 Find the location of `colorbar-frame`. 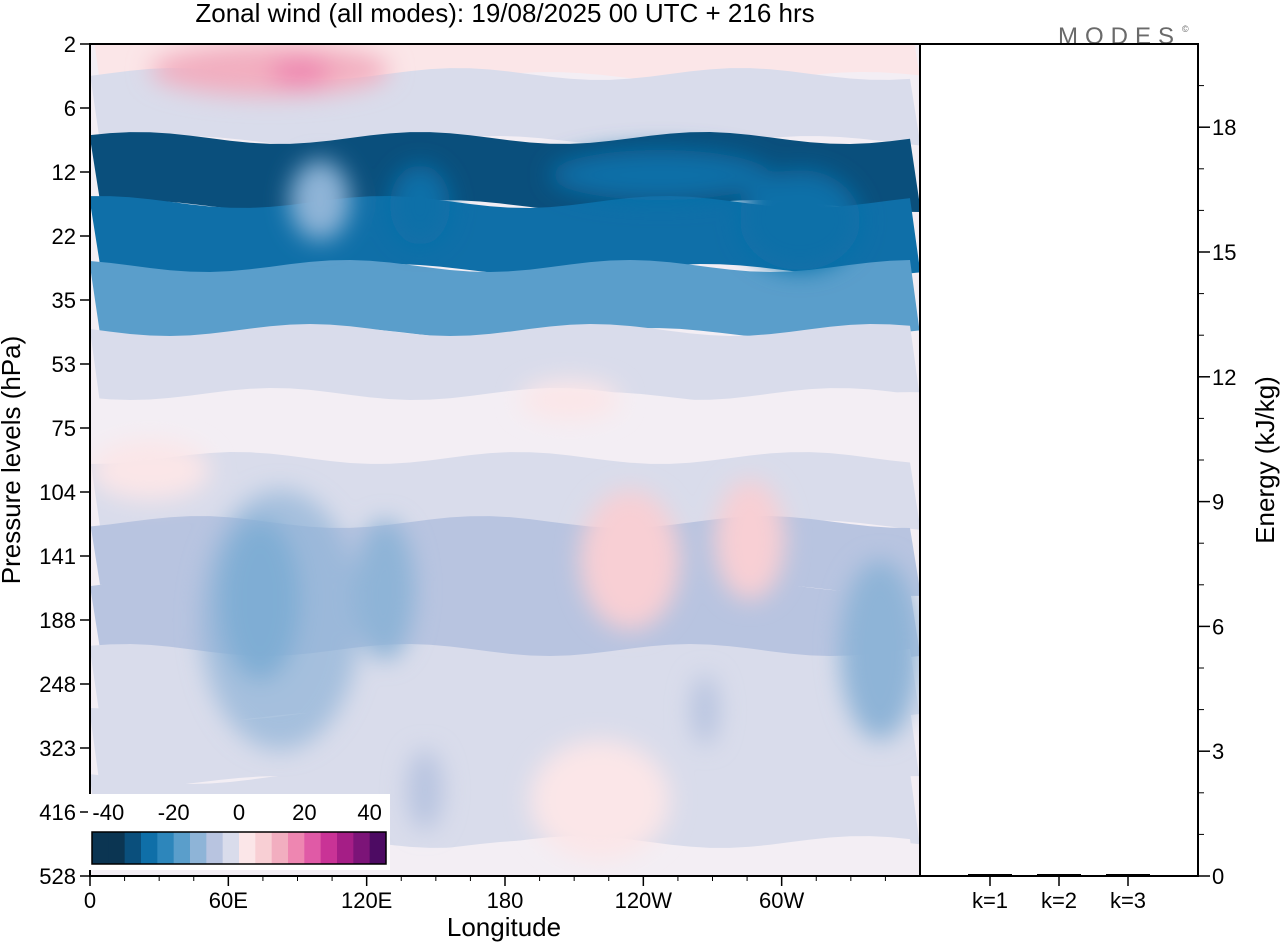

colorbar-frame is located at coordinates (239, 848).